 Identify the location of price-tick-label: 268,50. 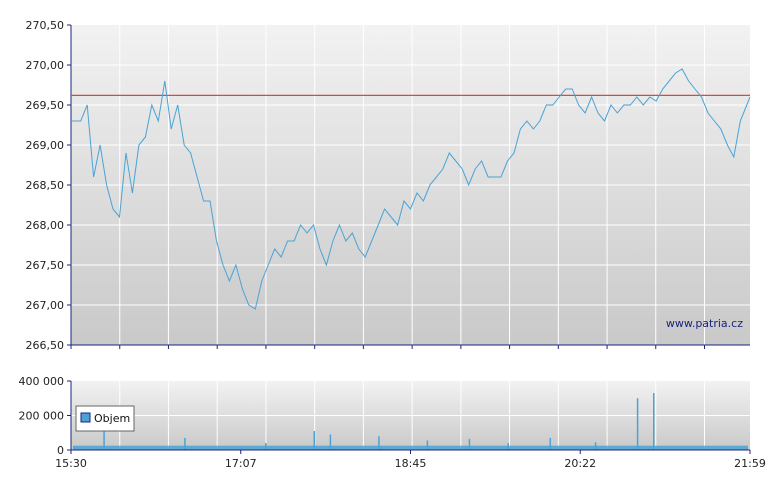
(45, 185).